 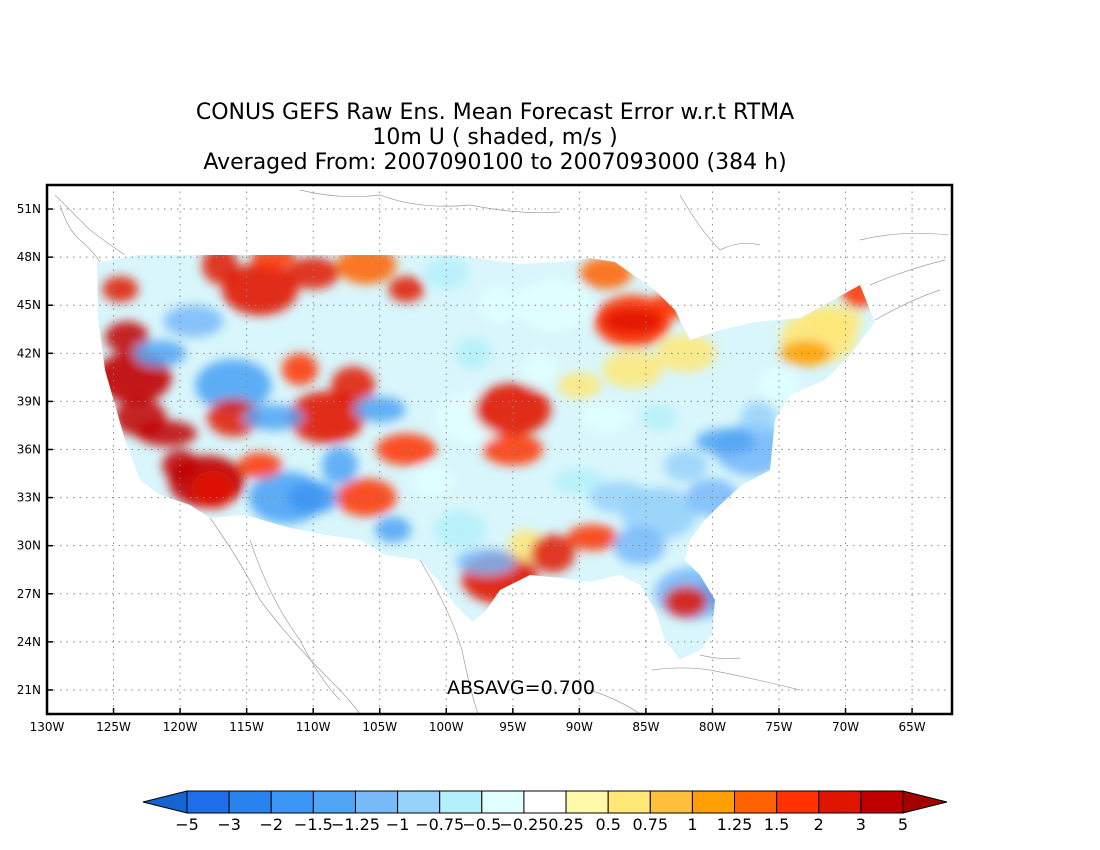 I want to click on x-tick-label: 110W, so click(x=313, y=727).